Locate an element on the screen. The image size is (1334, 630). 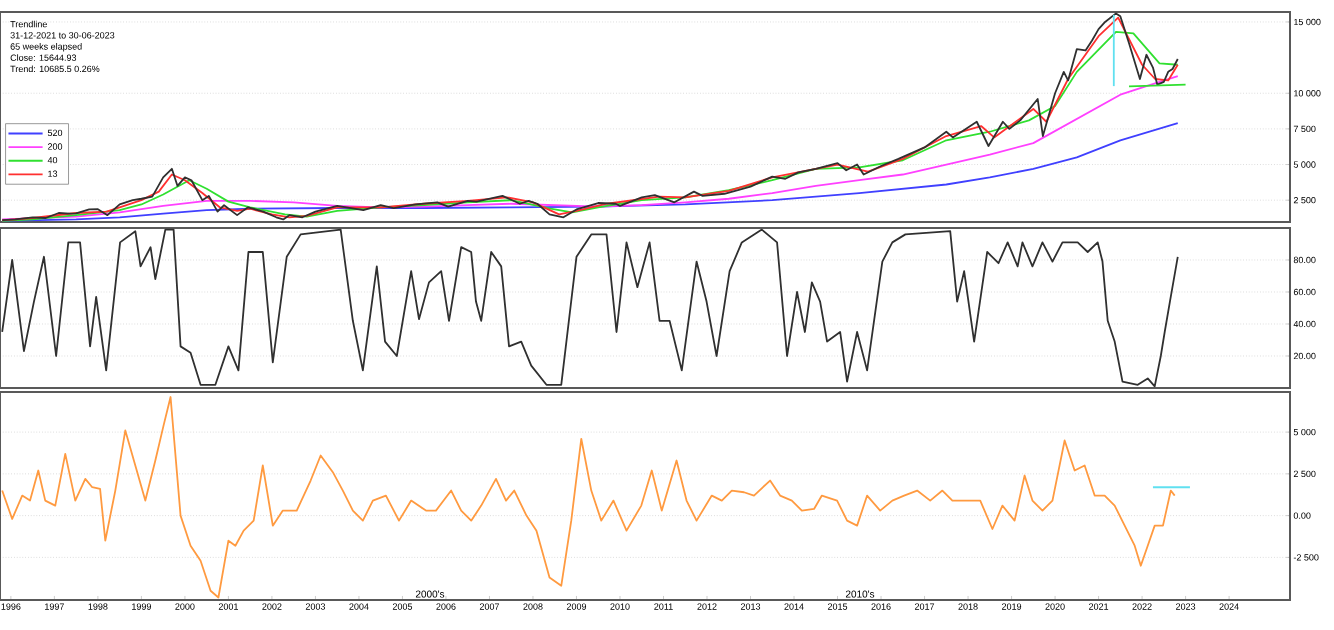
x-tick-label: 2012 is located at coordinates (707, 606).